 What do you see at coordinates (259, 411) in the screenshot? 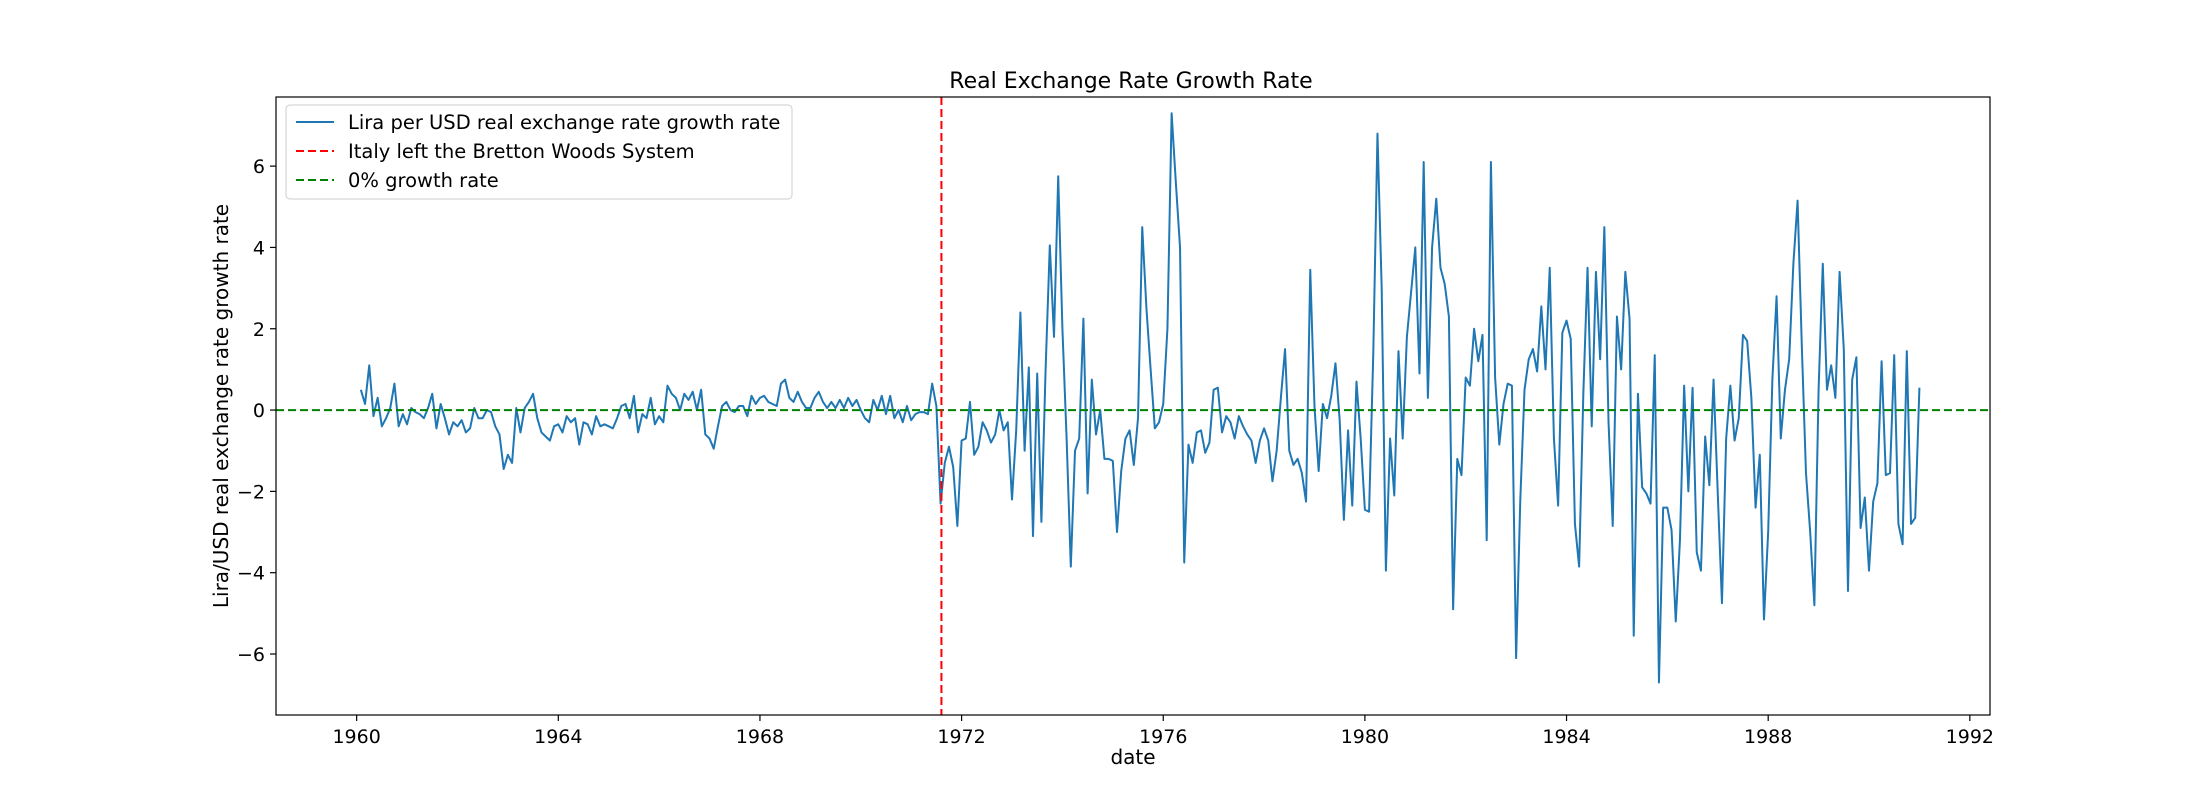
I see `y-tick-label: 0` at bounding box center [259, 411].